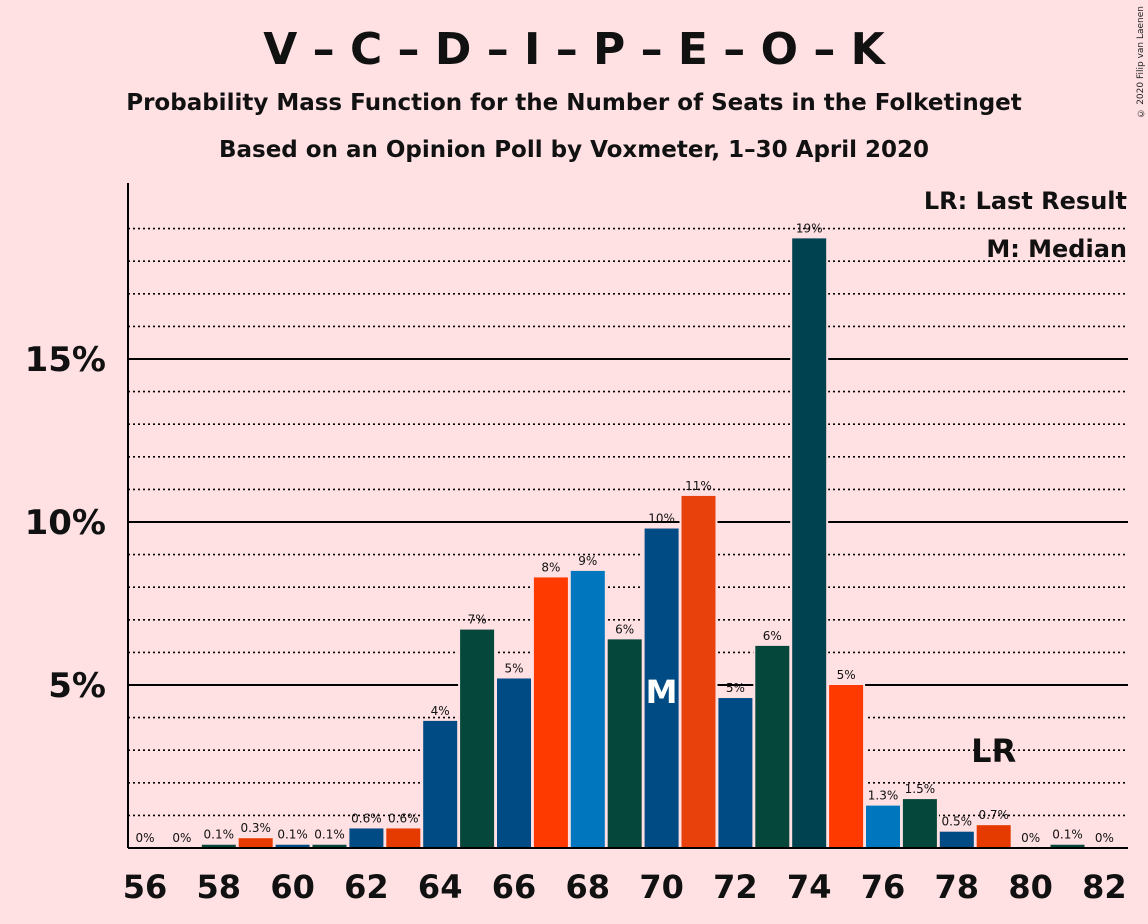  Describe the element at coordinates (366, 887) in the screenshot. I see `x-tick-label-62: 62` at that location.